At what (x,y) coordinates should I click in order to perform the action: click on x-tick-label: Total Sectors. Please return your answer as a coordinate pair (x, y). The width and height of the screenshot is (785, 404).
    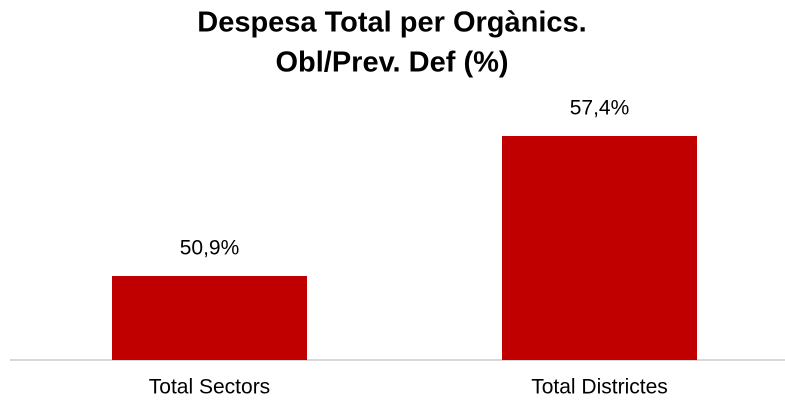
    Looking at the image, I should click on (209, 387).